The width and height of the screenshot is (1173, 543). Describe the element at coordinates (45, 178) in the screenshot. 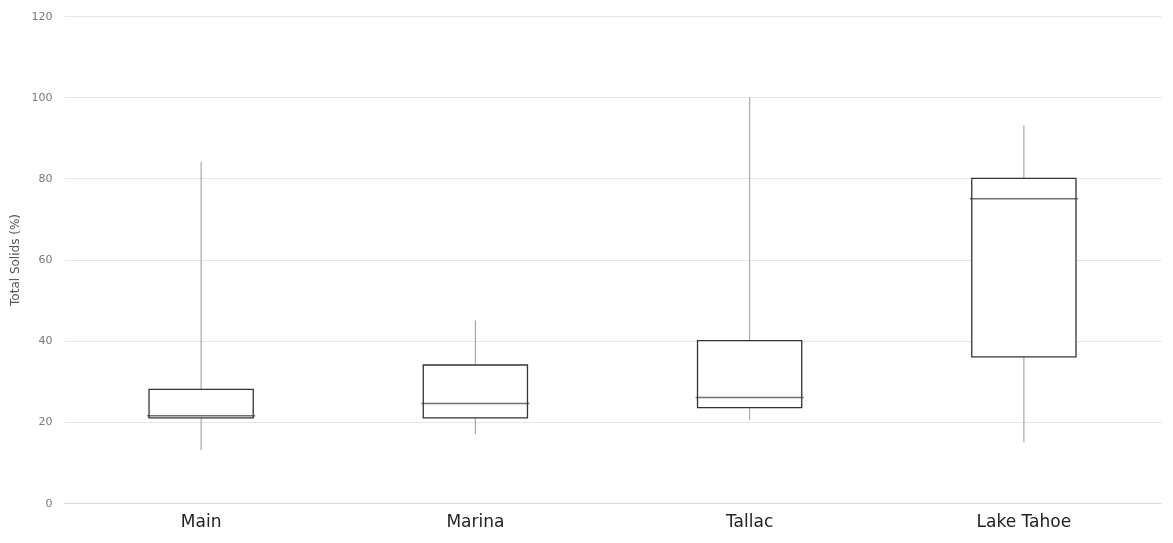

I see `y-tick-label: 80` at that location.